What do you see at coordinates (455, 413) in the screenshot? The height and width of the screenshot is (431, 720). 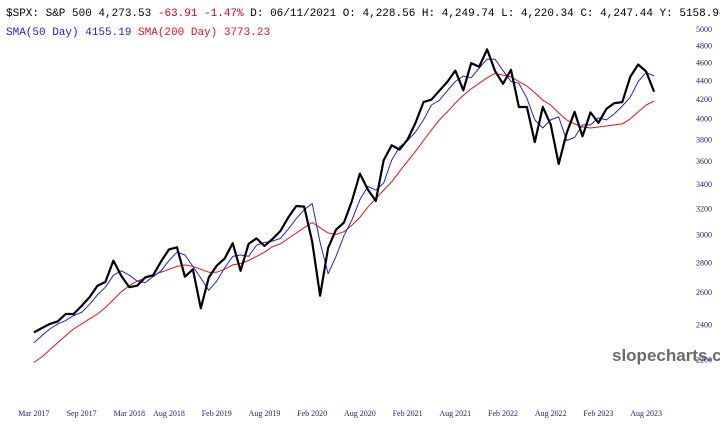 I see `x-tick-label: Aug 2021` at bounding box center [455, 413].